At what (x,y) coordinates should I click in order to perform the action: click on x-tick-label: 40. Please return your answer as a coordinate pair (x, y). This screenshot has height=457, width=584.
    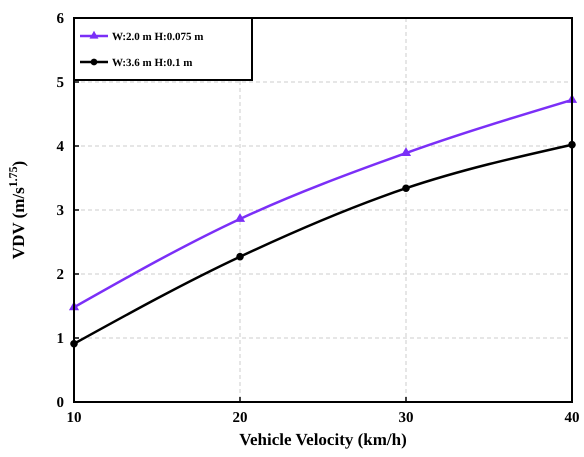
    Looking at the image, I should click on (572, 418).